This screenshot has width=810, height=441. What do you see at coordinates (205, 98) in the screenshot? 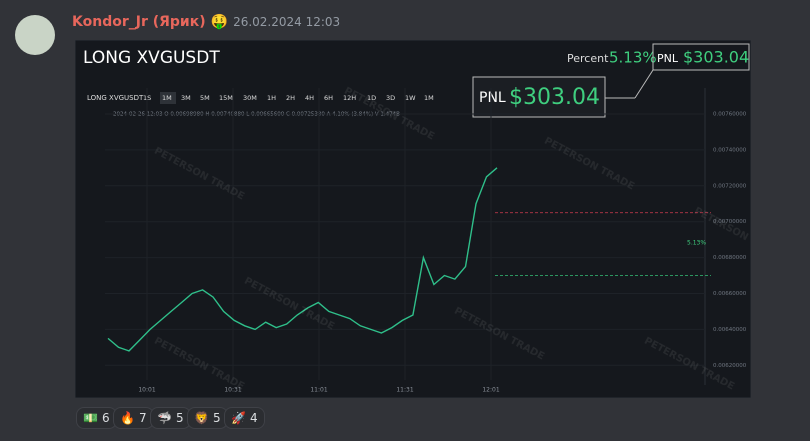
I see `interval: 5M` at bounding box center [205, 98].